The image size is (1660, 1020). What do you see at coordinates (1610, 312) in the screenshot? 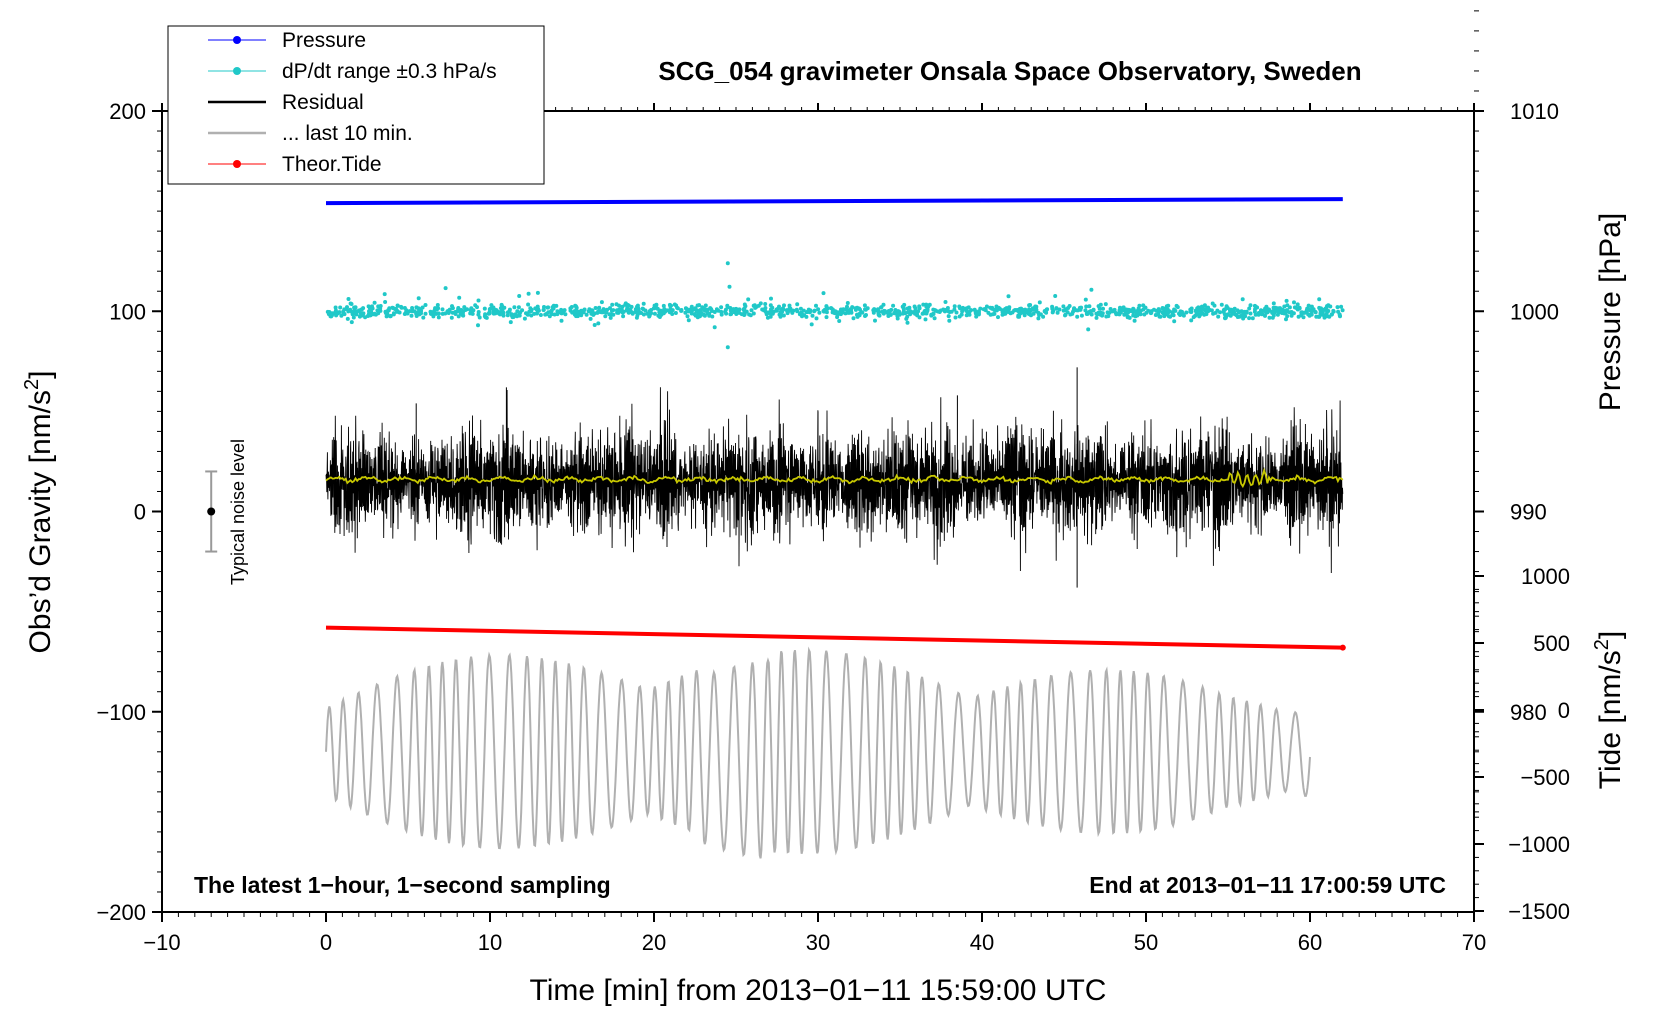
I see `pressure-axis-title: Pressure [hPa]` at bounding box center [1610, 312].